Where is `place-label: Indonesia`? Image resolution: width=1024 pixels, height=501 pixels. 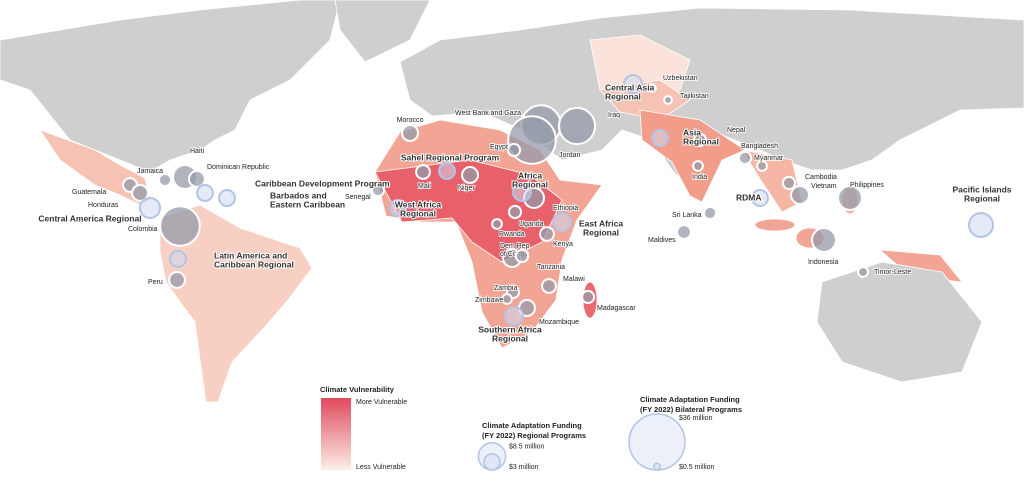
place-label: Indonesia is located at coordinates (823, 262).